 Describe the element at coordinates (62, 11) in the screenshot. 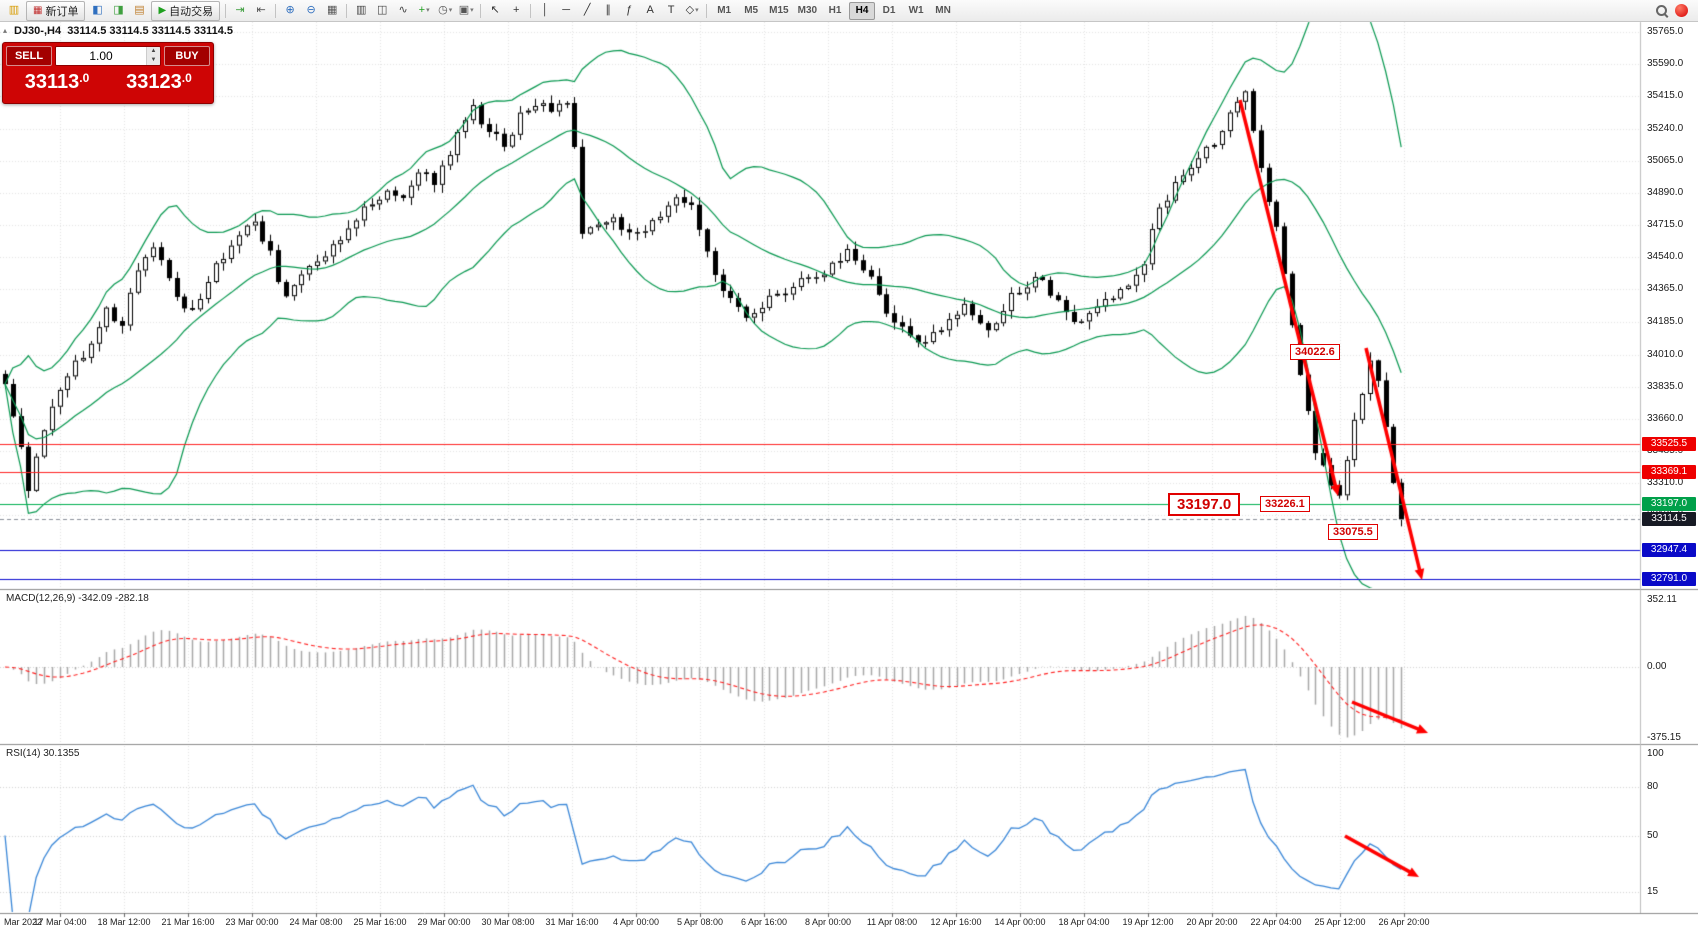

I see `new-order-button-label: 新订单` at that location.